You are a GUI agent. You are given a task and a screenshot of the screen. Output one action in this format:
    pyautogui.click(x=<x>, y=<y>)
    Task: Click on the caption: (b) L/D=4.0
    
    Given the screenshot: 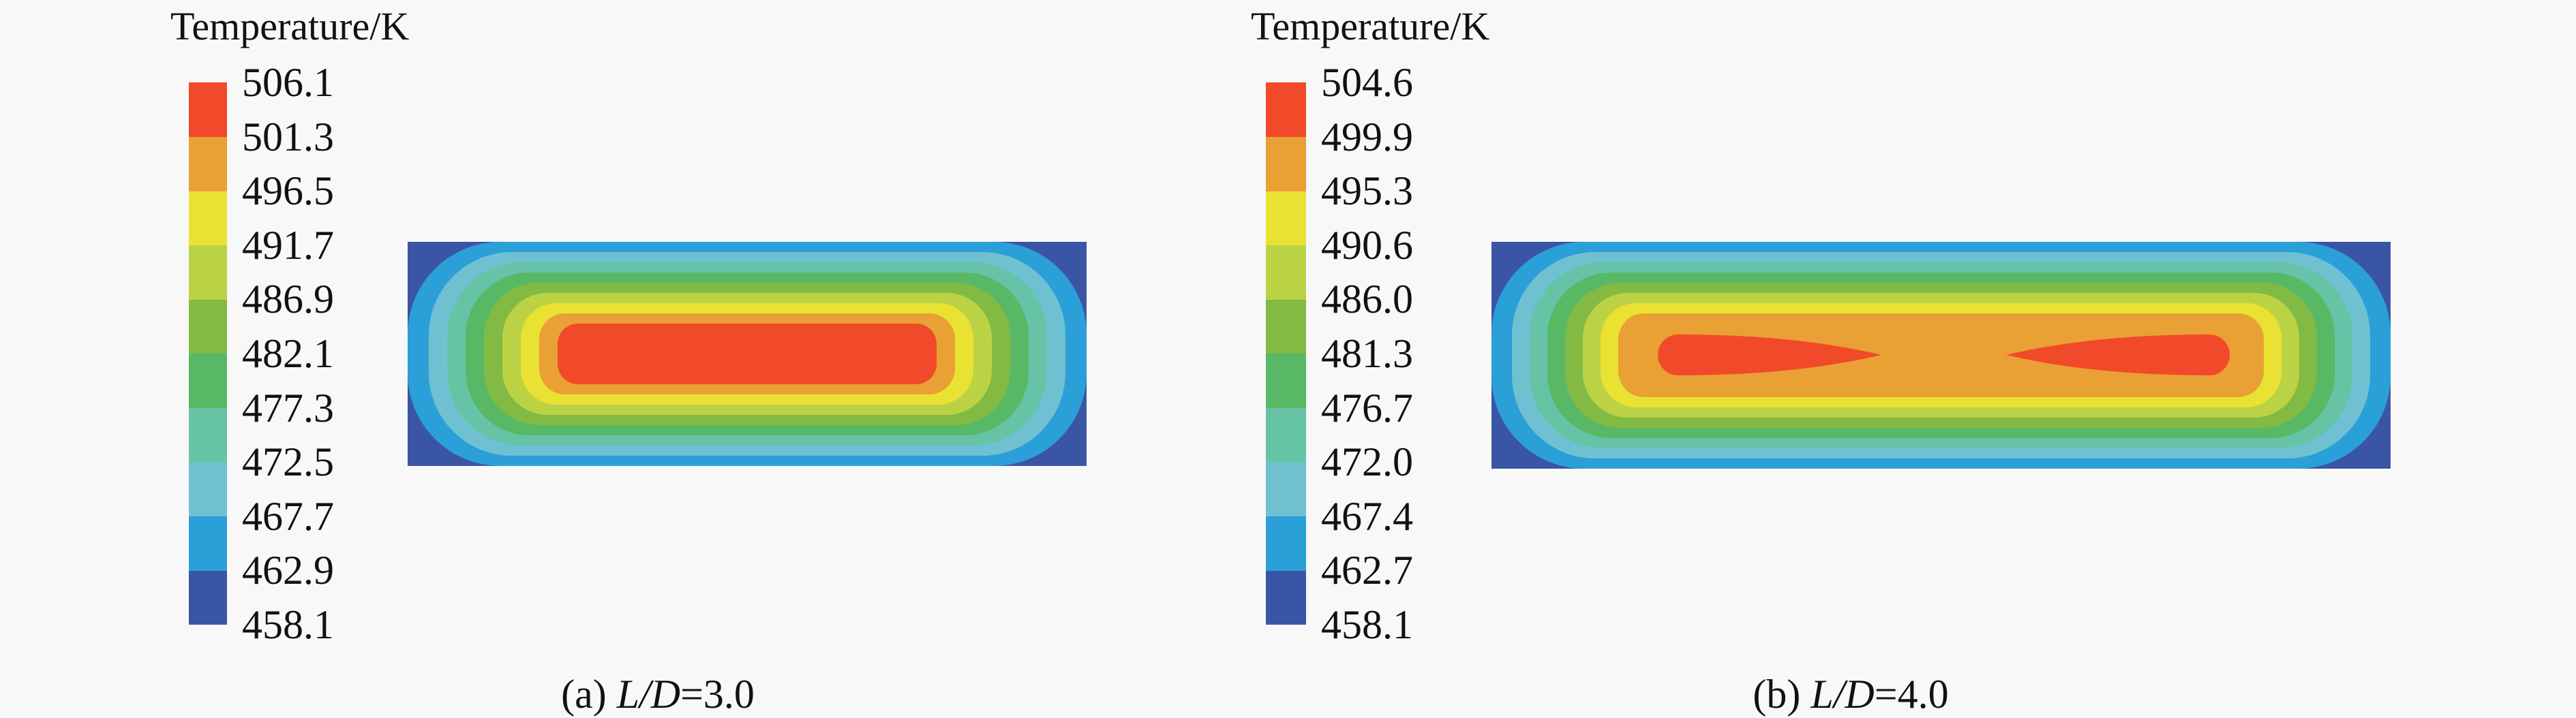 What is the action you would take?
    pyautogui.click(x=1850, y=695)
    